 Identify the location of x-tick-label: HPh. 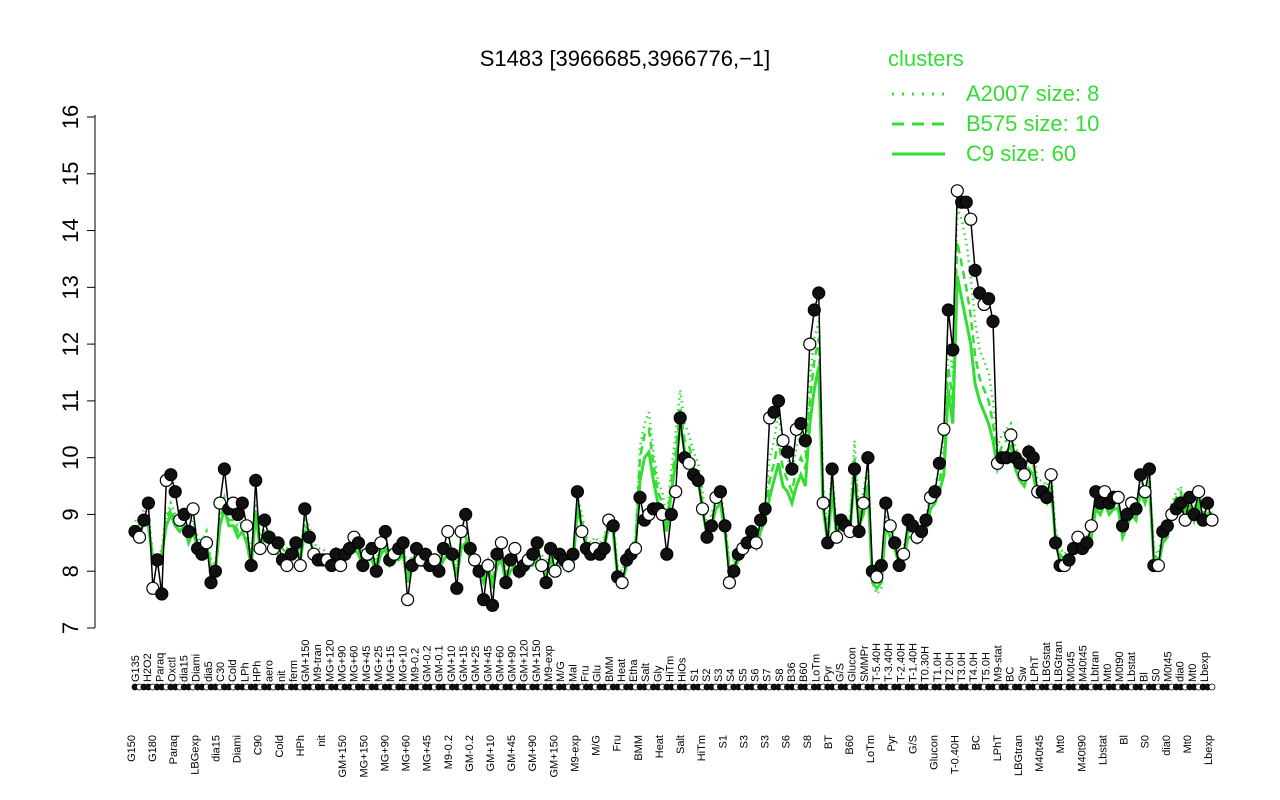
(301, 745).